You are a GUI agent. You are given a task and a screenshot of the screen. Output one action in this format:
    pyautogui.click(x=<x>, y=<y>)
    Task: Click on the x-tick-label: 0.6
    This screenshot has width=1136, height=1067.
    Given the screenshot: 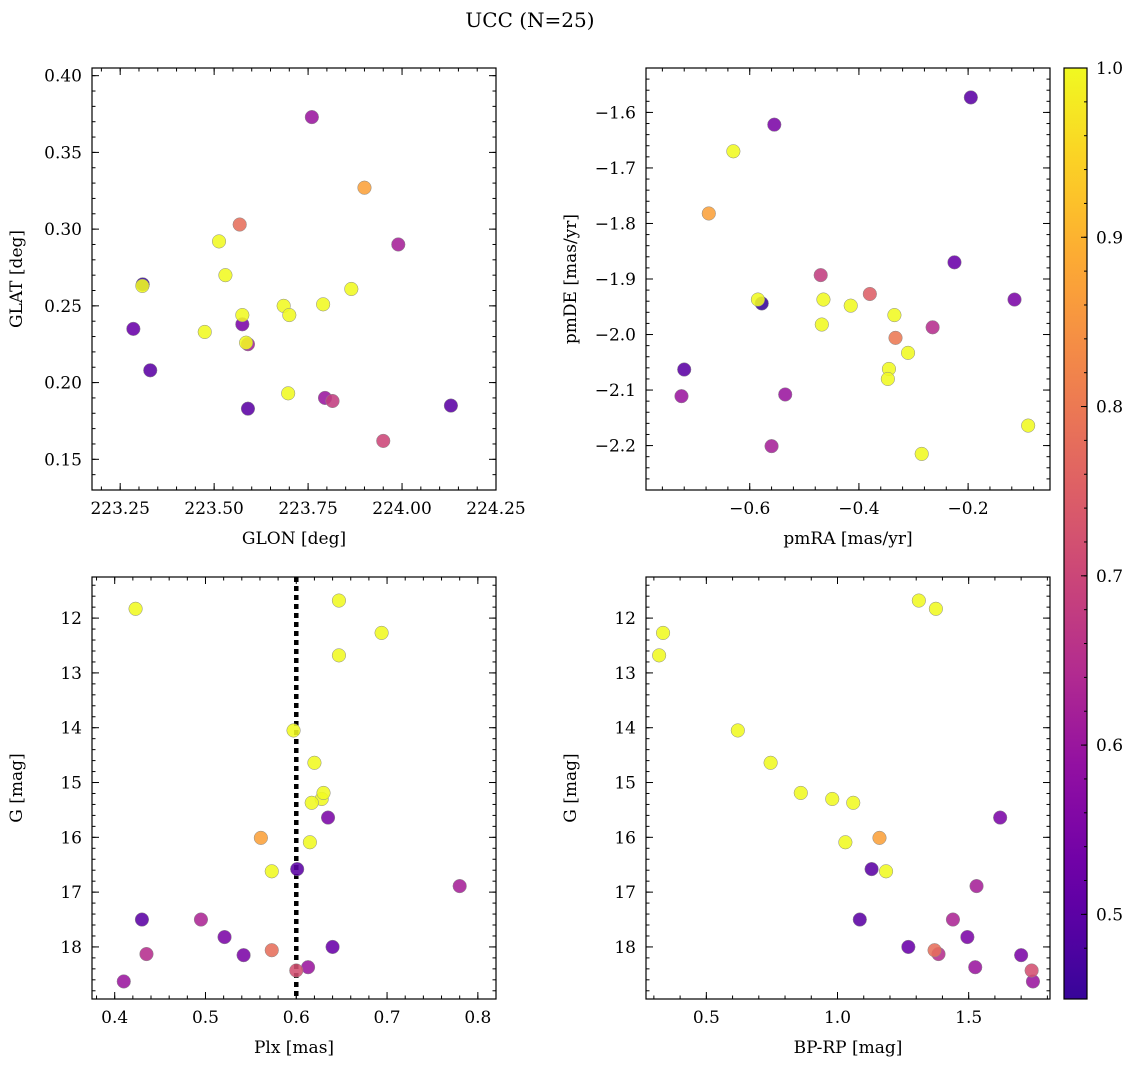 What is the action you would take?
    pyautogui.click(x=296, y=1018)
    